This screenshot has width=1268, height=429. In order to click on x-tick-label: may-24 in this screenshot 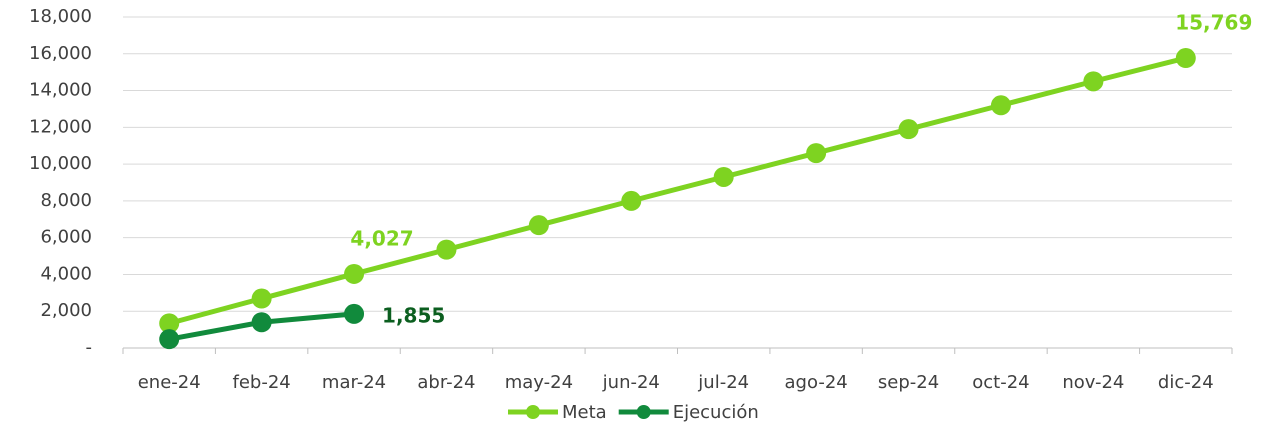, I will do `click(539, 382)`.